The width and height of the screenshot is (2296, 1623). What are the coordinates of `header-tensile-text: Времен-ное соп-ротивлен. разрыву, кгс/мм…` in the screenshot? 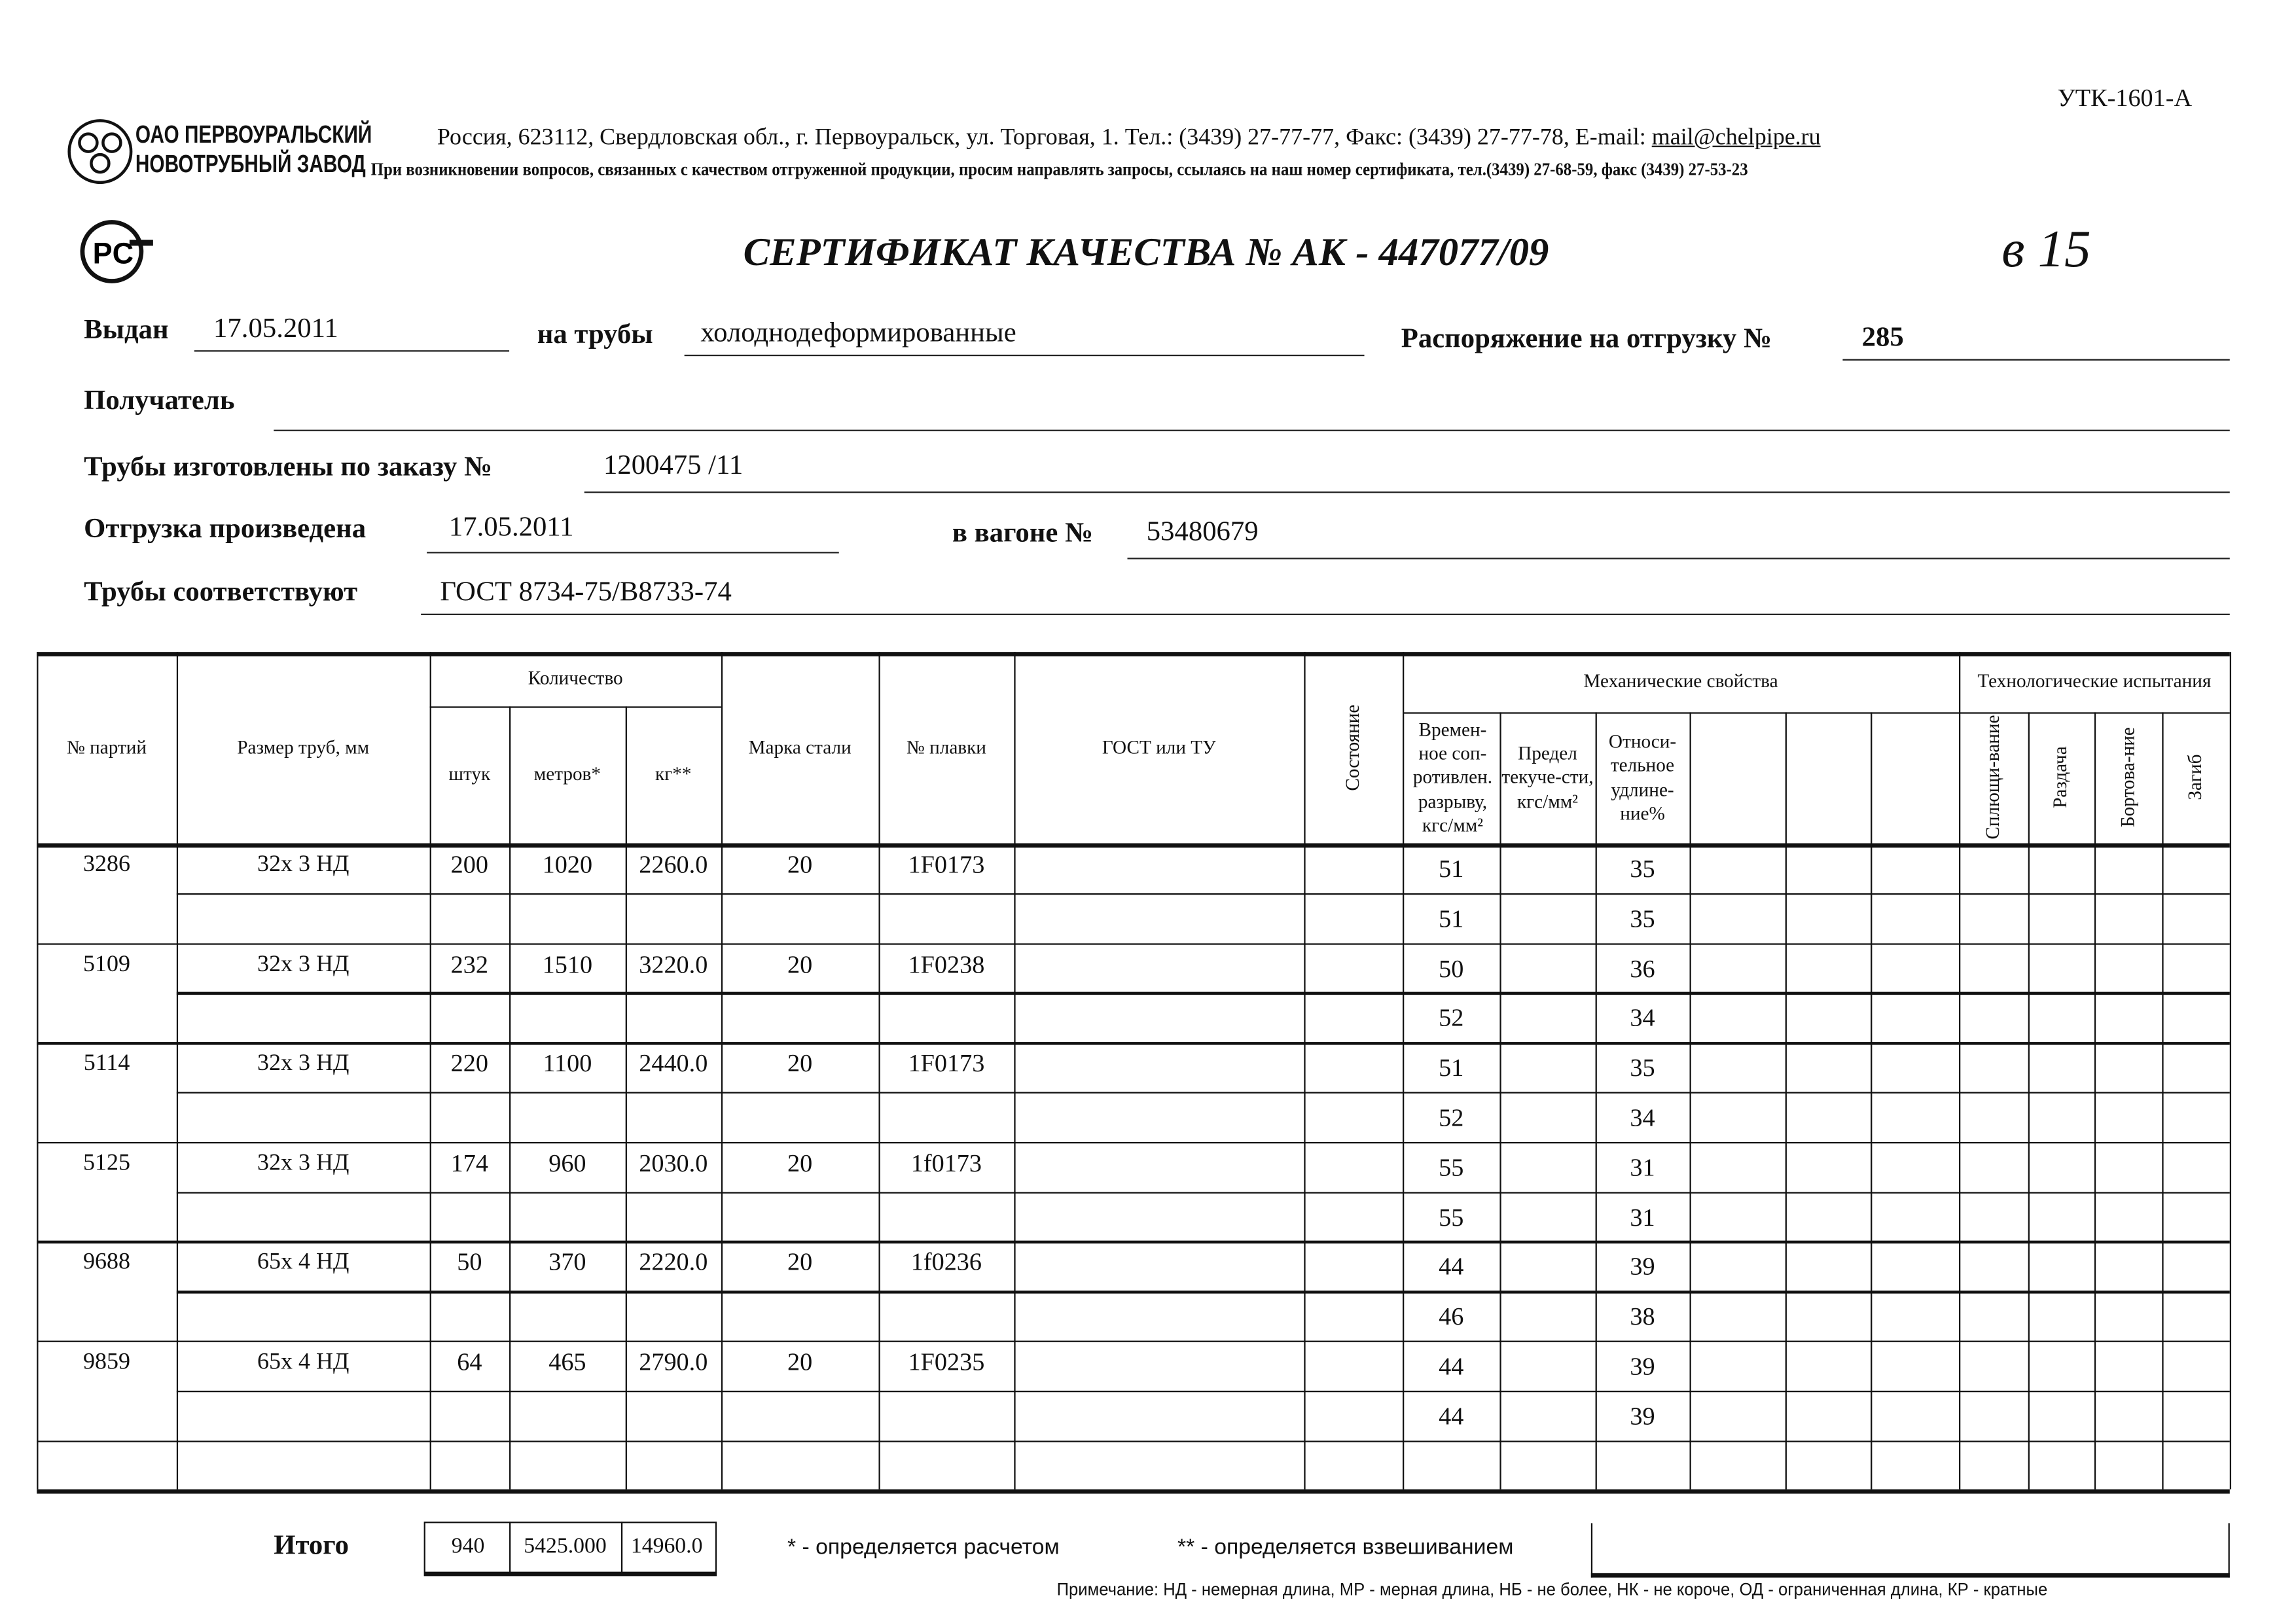 It's located at (1452, 777).